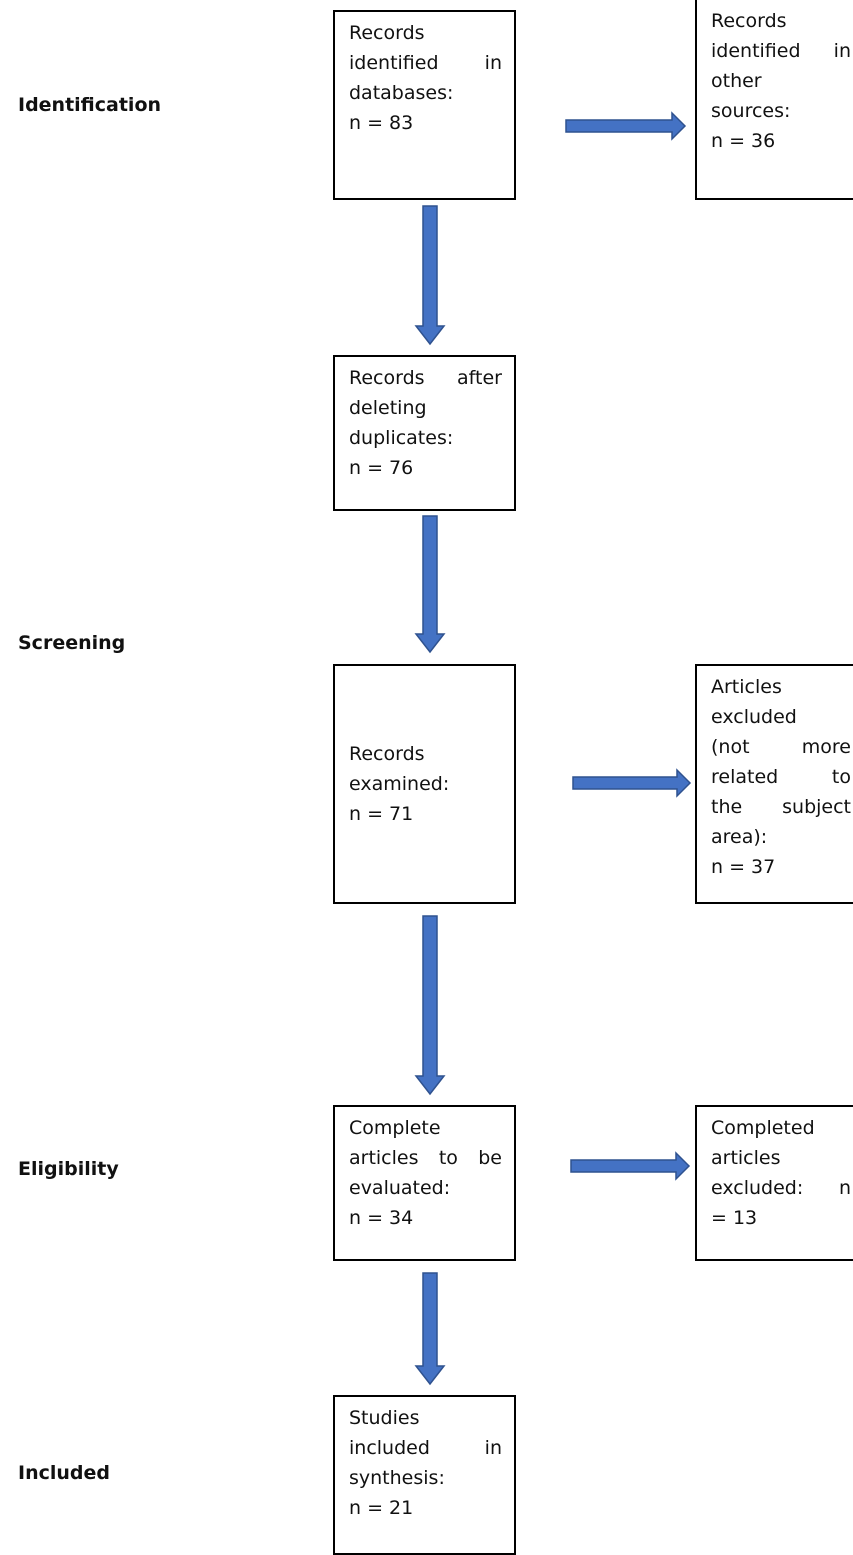 This screenshot has width=853, height=1555. What do you see at coordinates (781, 1188) in the screenshot?
I see `box-line: excluded: n` at bounding box center [781, 1188].